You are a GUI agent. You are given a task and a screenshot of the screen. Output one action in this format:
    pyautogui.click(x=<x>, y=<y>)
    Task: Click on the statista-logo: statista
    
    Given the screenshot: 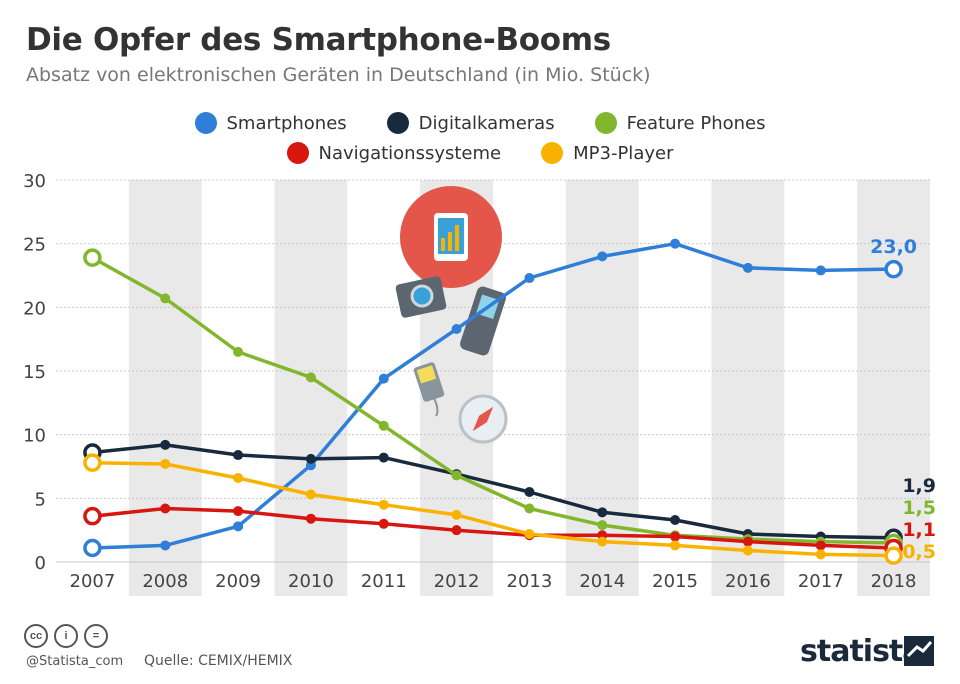 What is the action you would take?
    pyautogui.click(x=861, y=651)
    